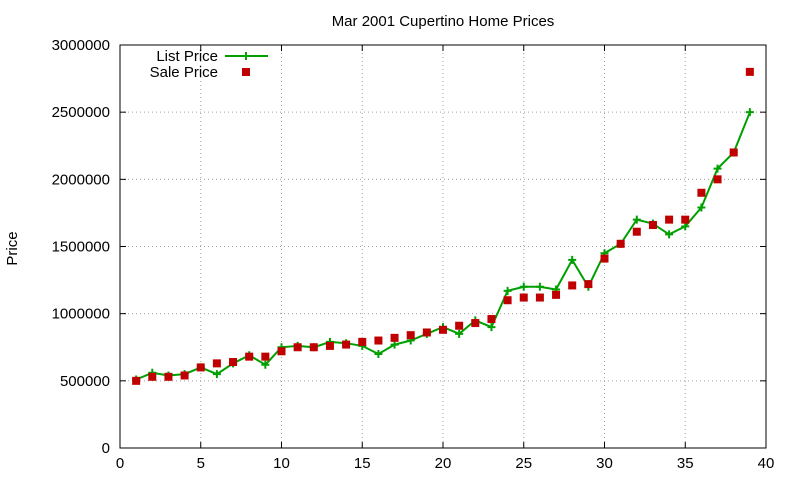 This screenshot has height=480, width=800. I want to click on legend: List Price Sale Price, so click(209, 64).